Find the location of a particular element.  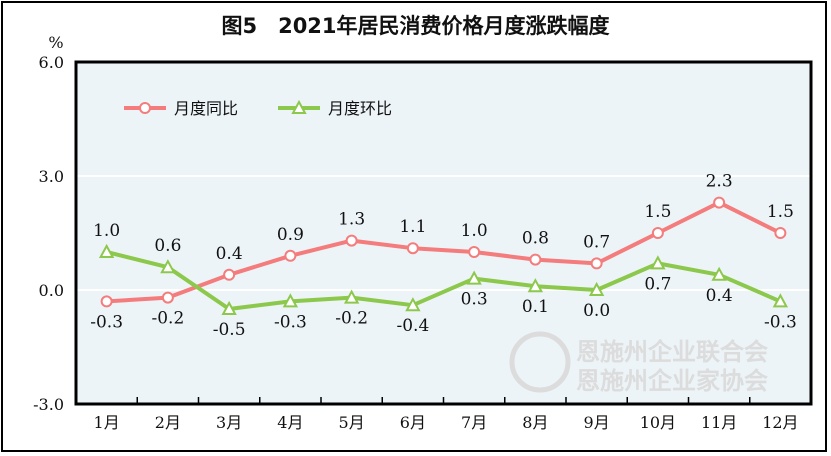

y-tick-label: 3.0 is located at coordinates (51, 176).